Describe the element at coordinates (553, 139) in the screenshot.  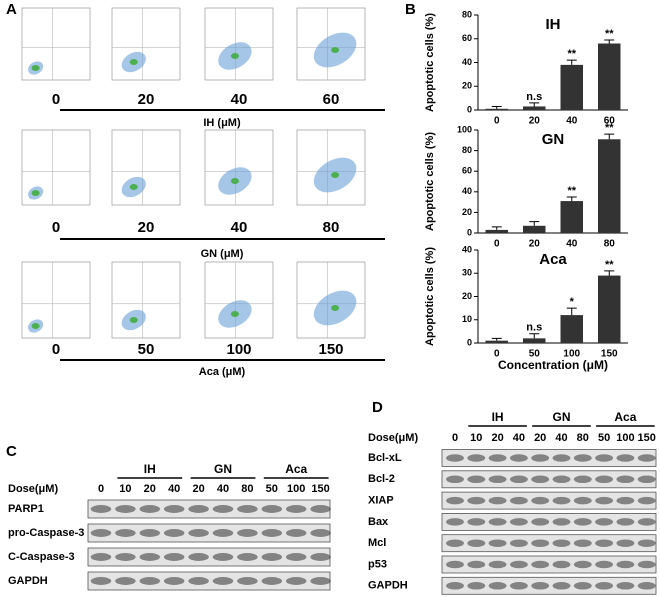
I see `chart-title: GN` at that location.